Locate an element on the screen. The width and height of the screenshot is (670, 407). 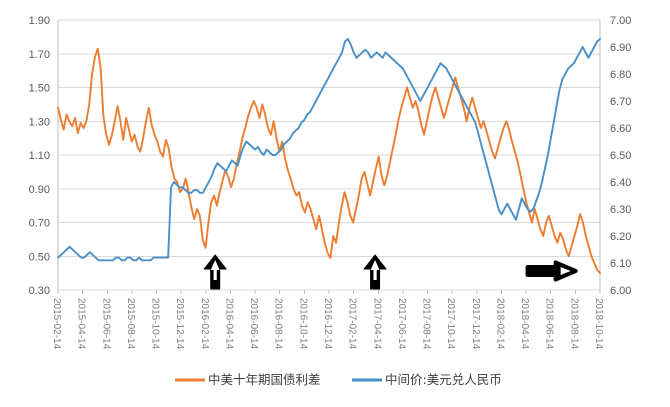
x-axis-tick-label: 2015-02-14 is located at coordinates (56, 324).